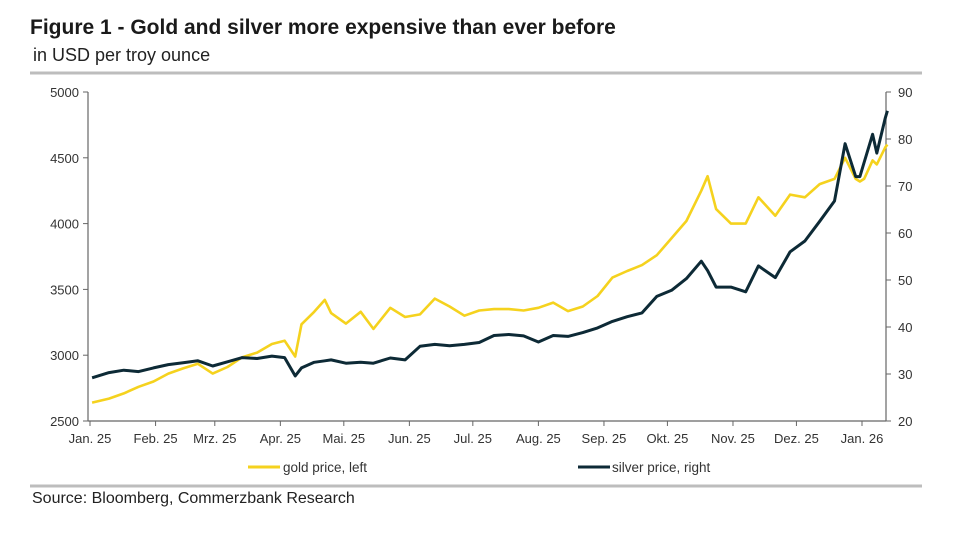  I want to click on x-tick-label: Jul. 25, so click(473, 438).